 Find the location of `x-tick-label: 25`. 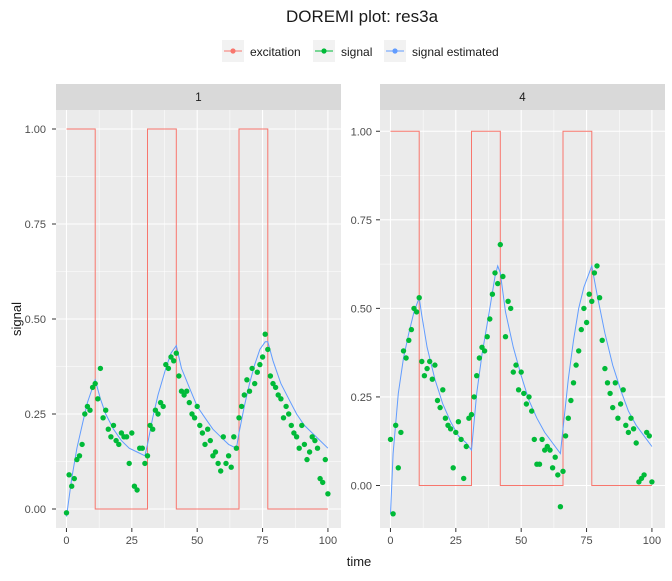

x-tick-label: 25 is located at coordinates (456, 541).